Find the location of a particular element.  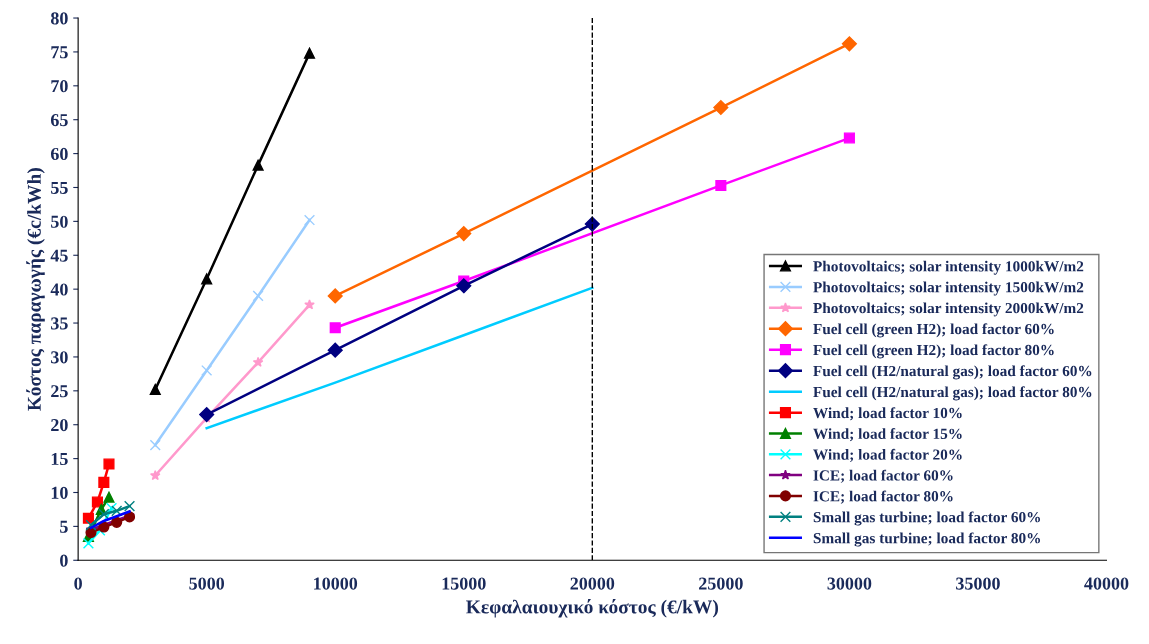

y-tick-label: 25 is located at coordinates (59, 391).